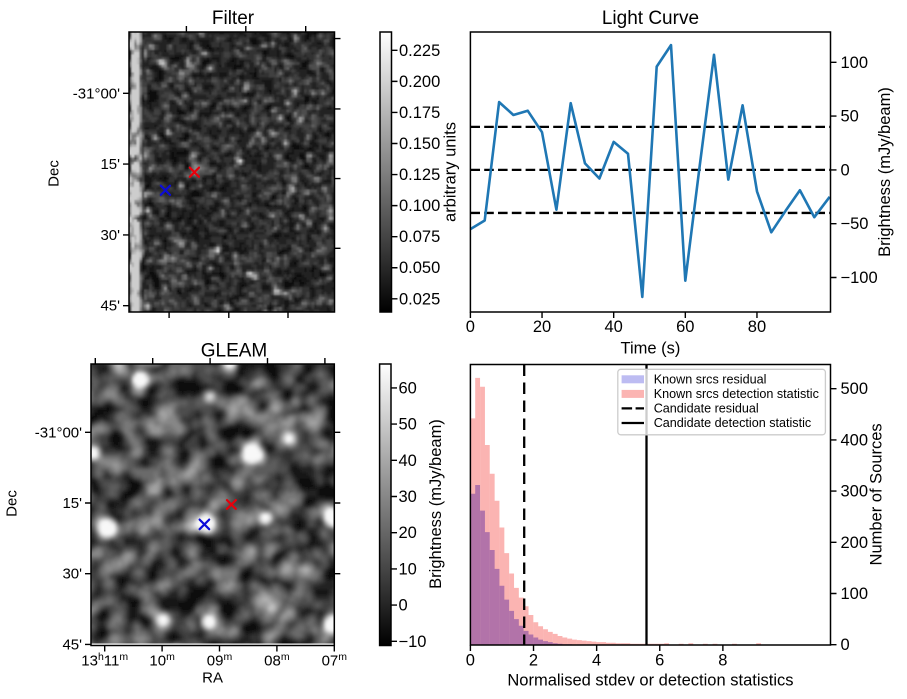 This screenshot has height=699, width=907. I want to click on svg-text: 0.075, so click(419, 237).